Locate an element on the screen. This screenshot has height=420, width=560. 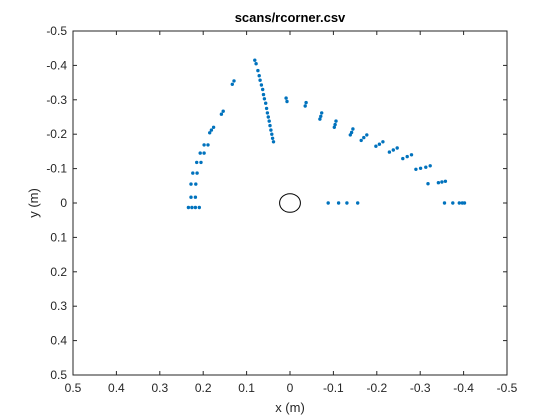
y-tick-label: 0.4 is located at coordinates (58, 341).